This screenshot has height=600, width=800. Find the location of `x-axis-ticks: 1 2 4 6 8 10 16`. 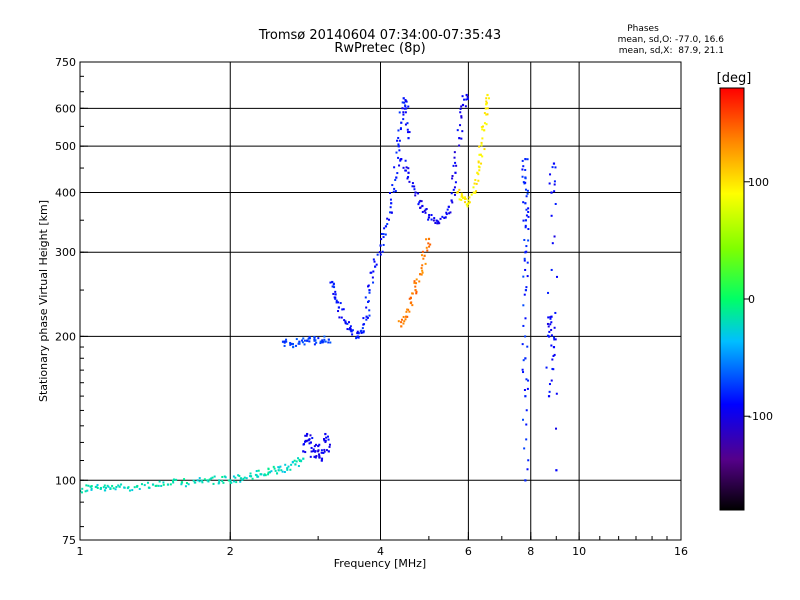

x-axis-ticks: 1 2 4 6 8 10 16 is located at coordinates (382, 545).